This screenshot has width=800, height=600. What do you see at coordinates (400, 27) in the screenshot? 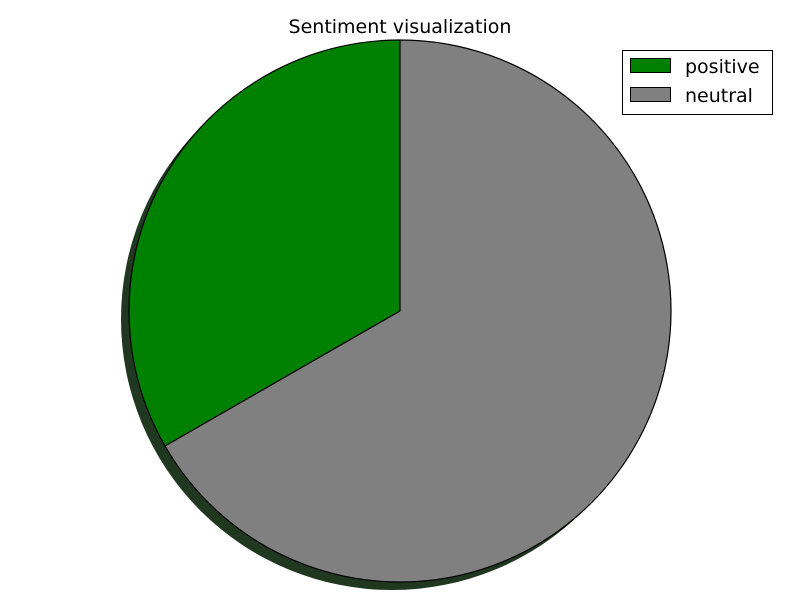
I see `chart-title: Sentiment visualization` at bounding box center [400, 27].